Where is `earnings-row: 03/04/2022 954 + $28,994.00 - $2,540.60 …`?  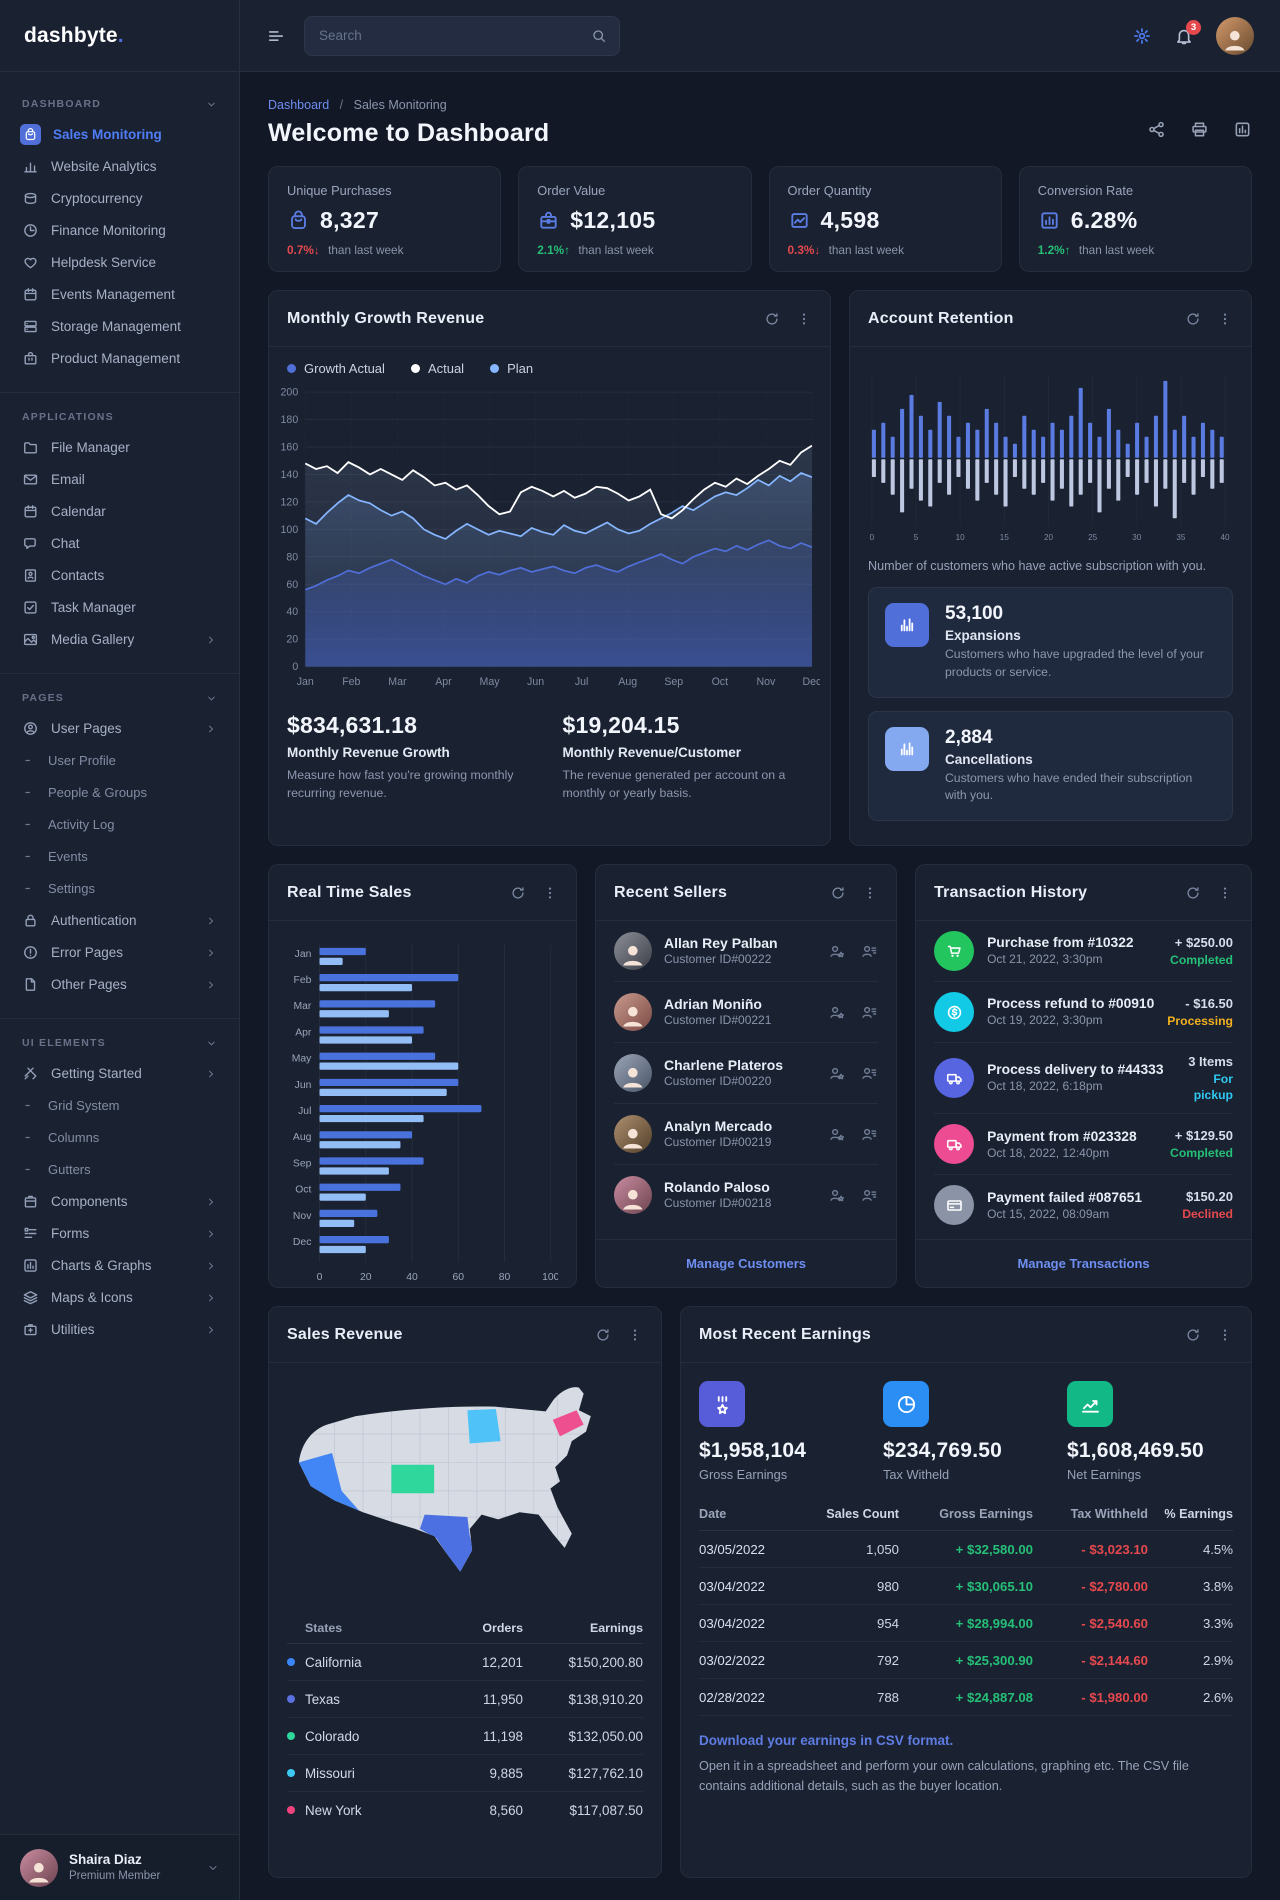 earnings-row: 03/04/2022 954 + $28,994.00 - $2,540.60 … is located at coordinates (966, 1623).